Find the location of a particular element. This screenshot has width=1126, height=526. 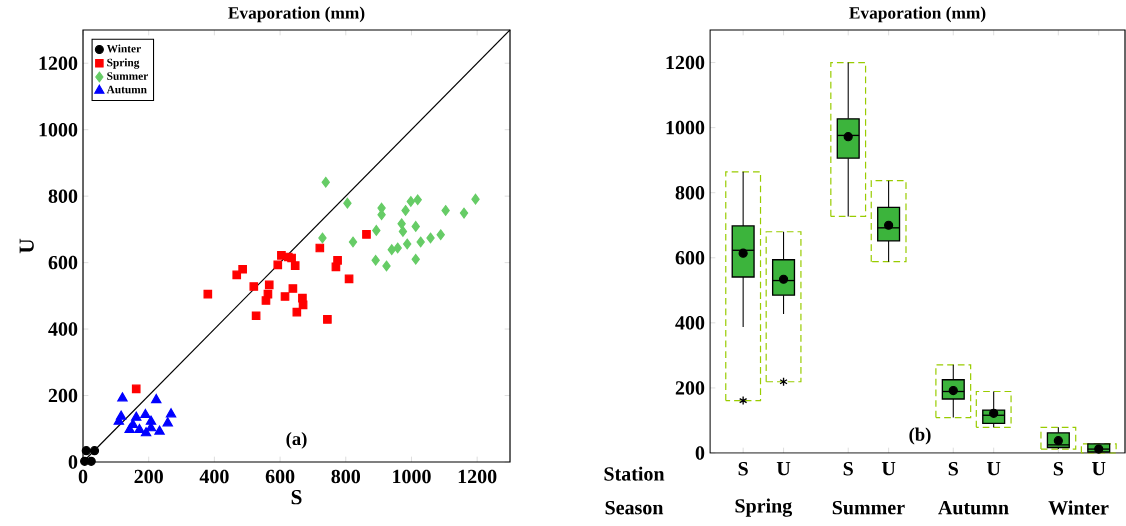

y-tick-label: 0 is located at coordinates (700, 453).